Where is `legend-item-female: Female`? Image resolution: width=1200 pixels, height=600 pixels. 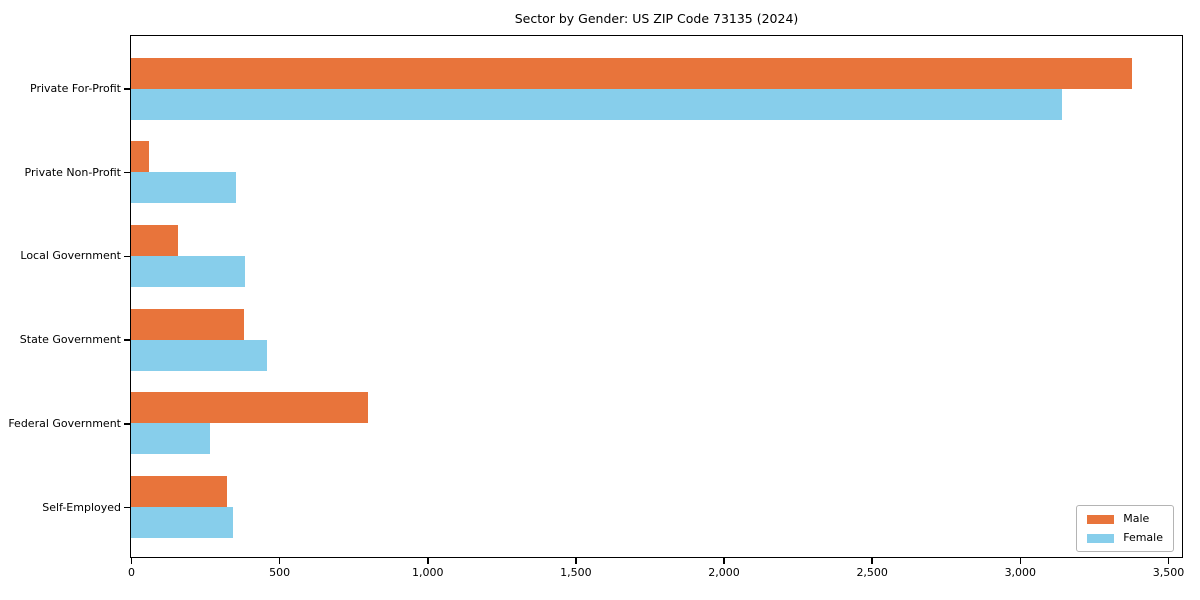
legend-item-female: Female is located at coordinates (1125, 538).